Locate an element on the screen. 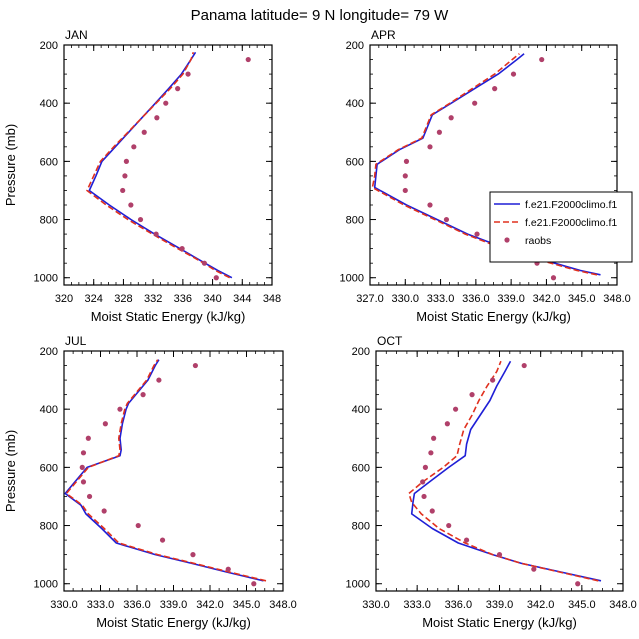 This screenshot has height=639, width=639. panel-label: JUL is located at coordinates (76, 341).